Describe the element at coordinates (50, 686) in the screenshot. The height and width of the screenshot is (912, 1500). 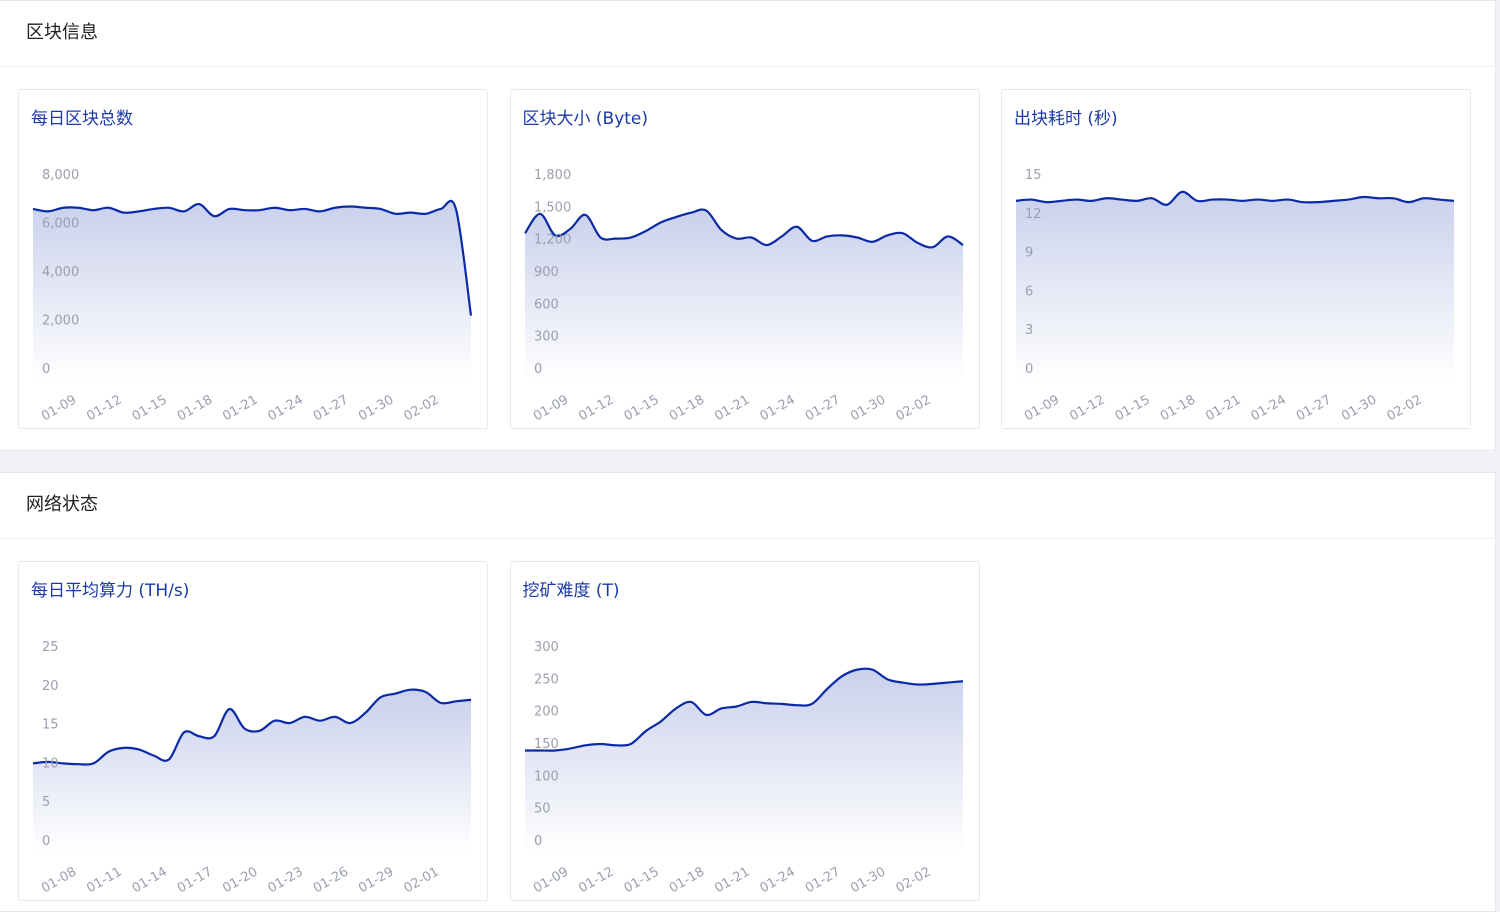
I see `y-tick-label: 20` at that location.